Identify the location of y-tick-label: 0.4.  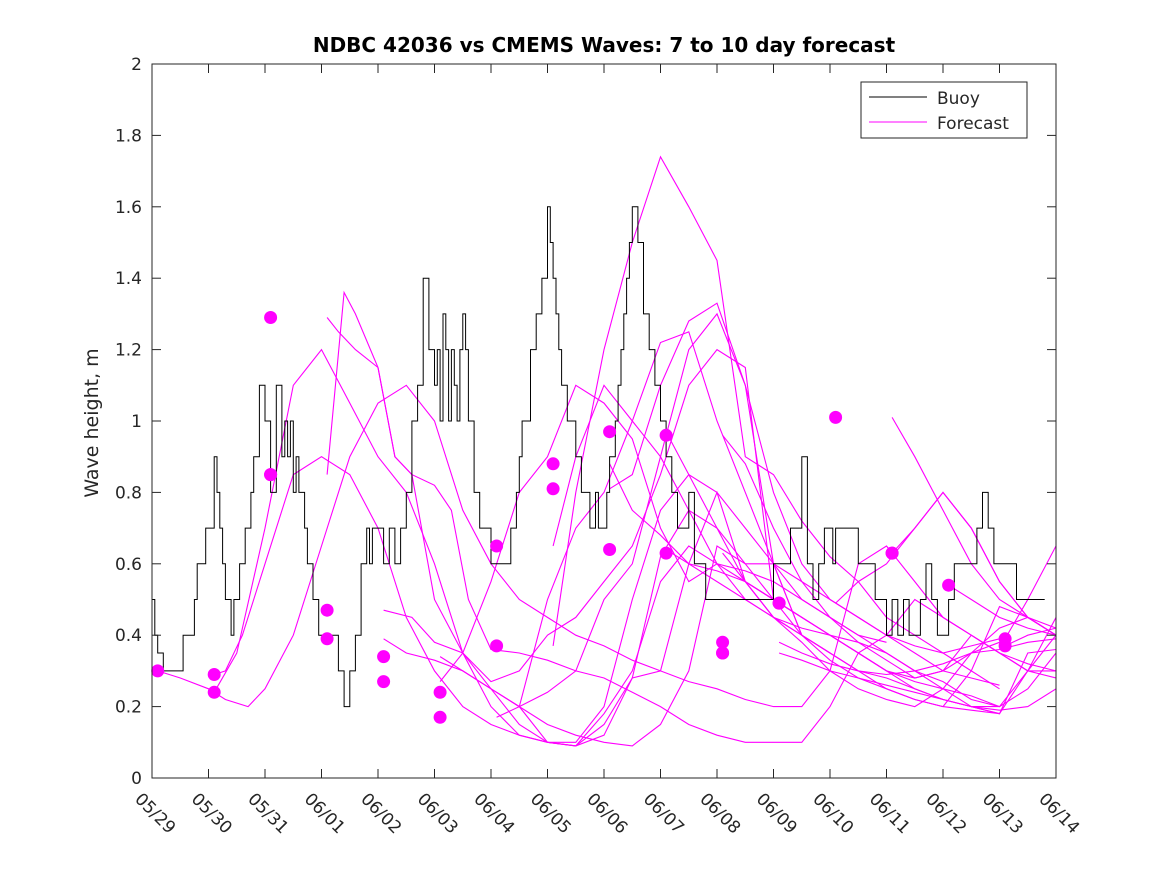
(128, 636).